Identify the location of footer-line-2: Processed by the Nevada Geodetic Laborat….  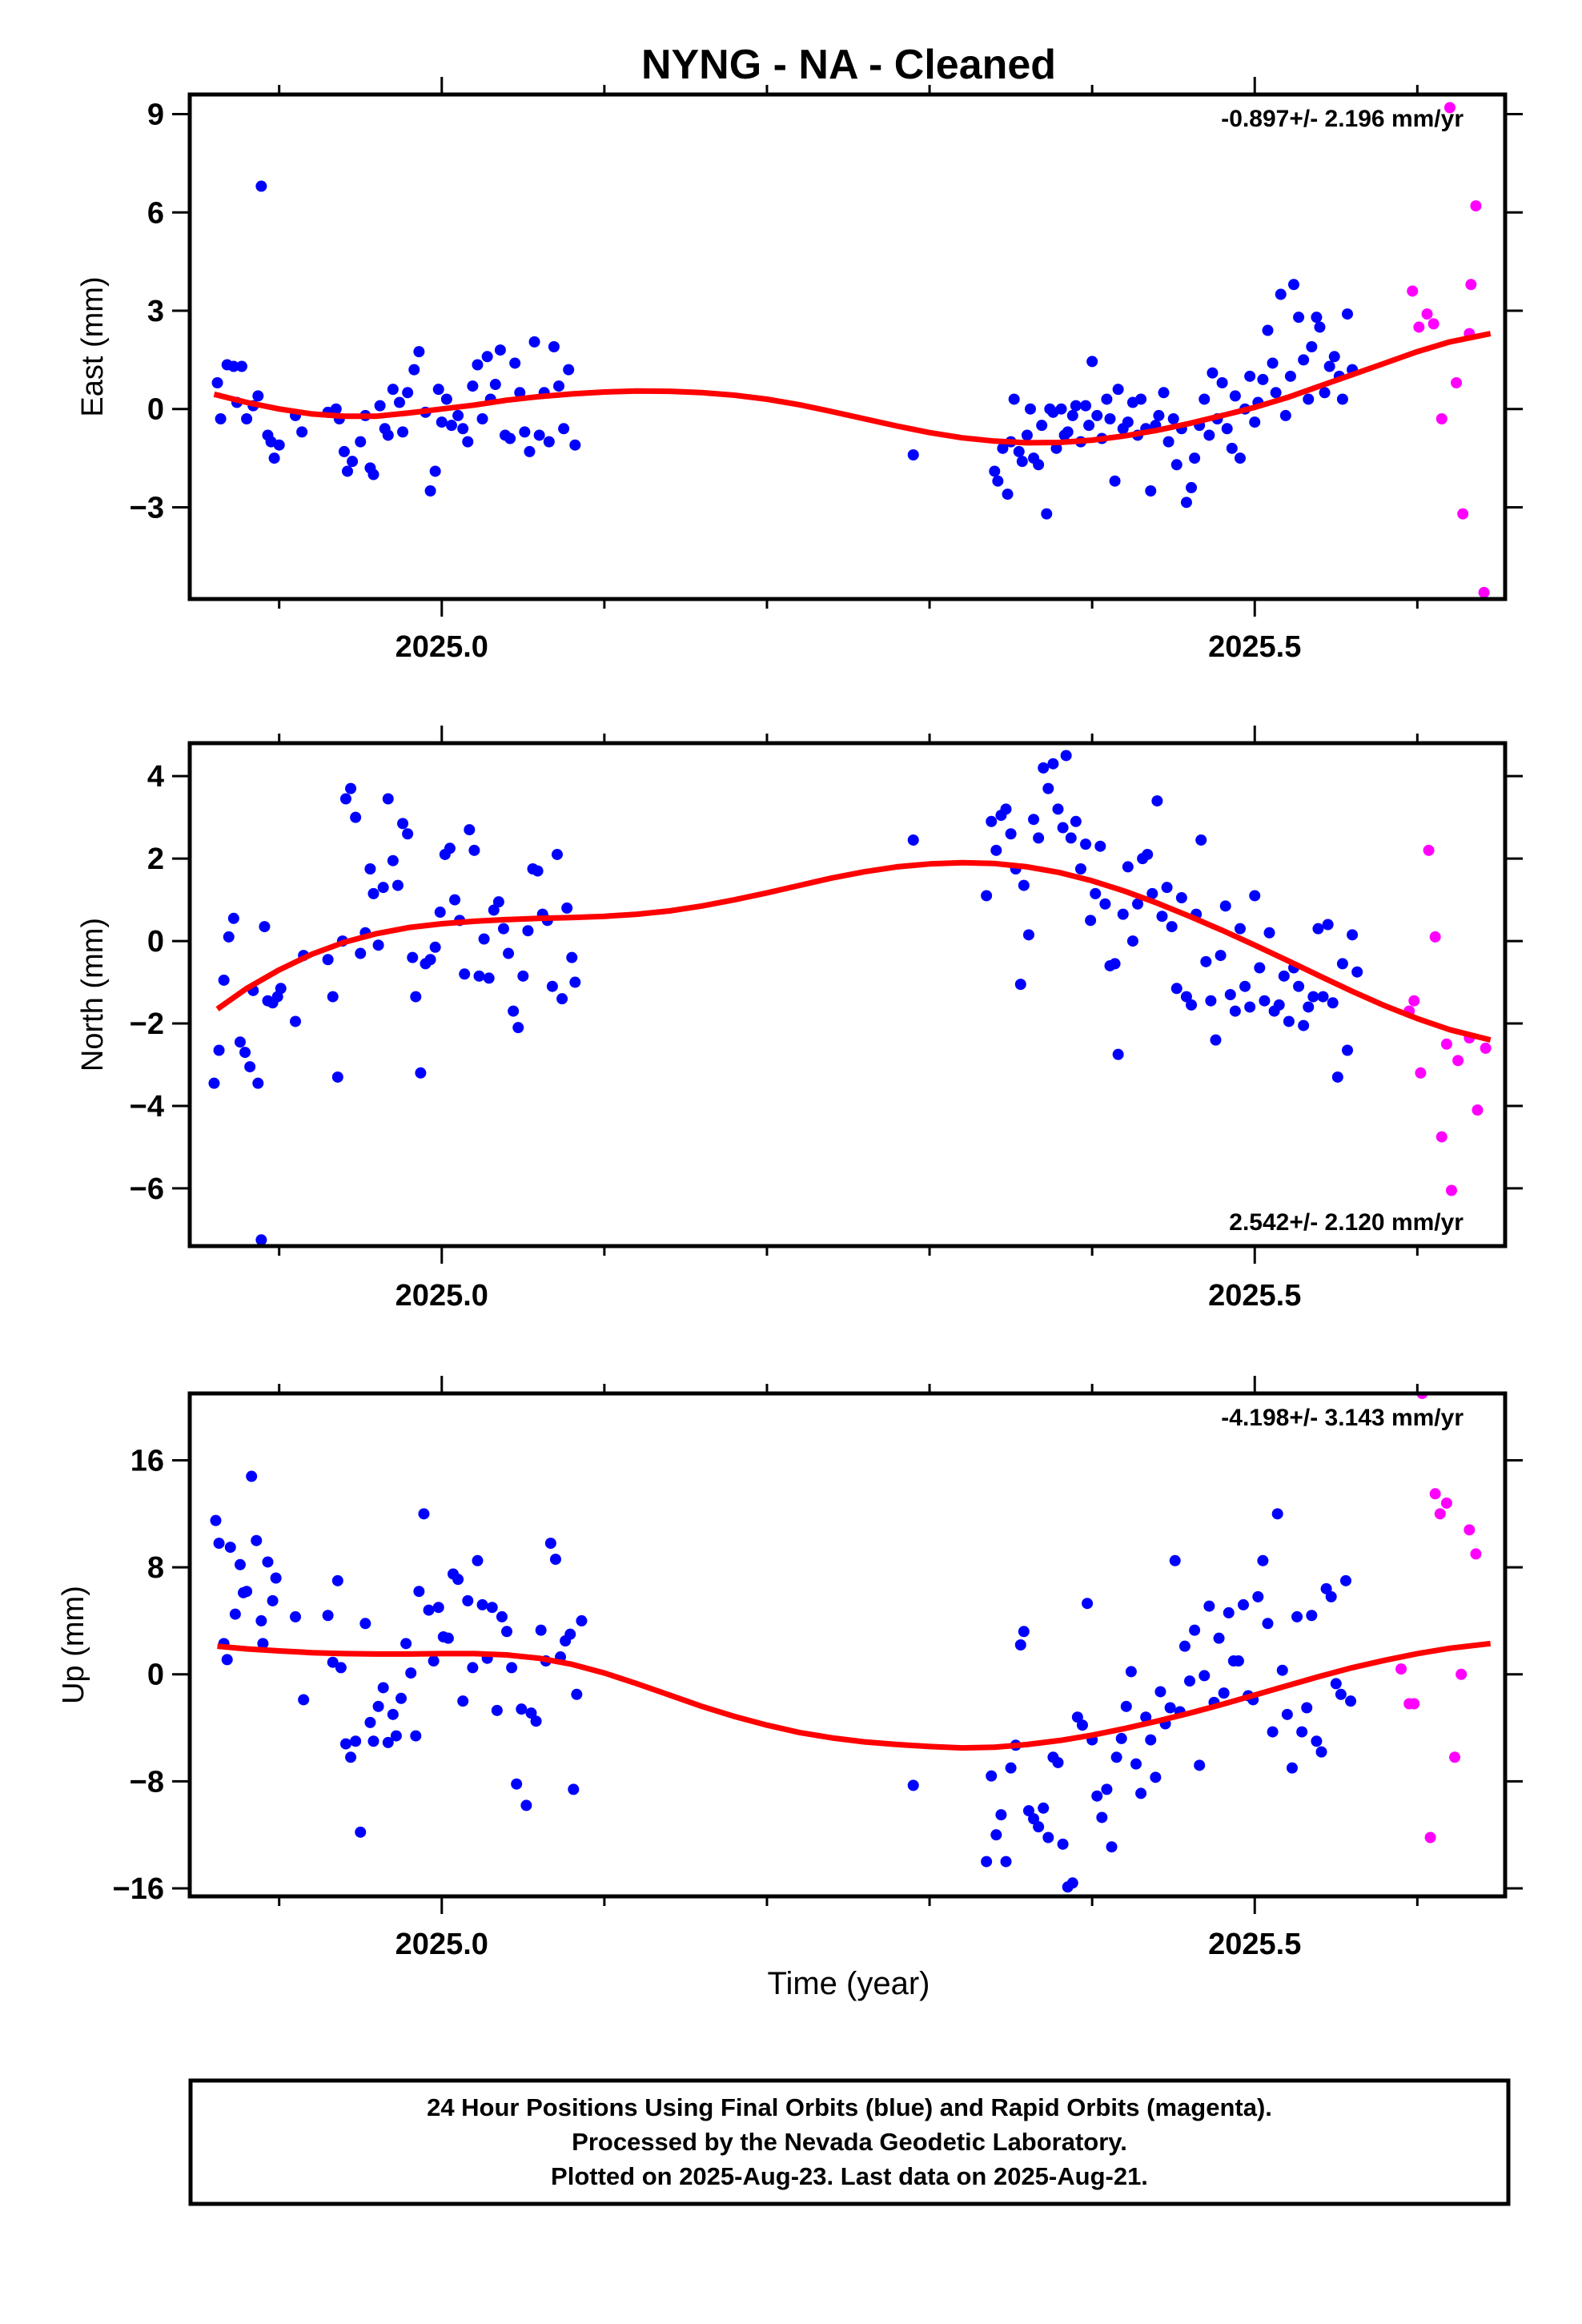
(849, 2142).